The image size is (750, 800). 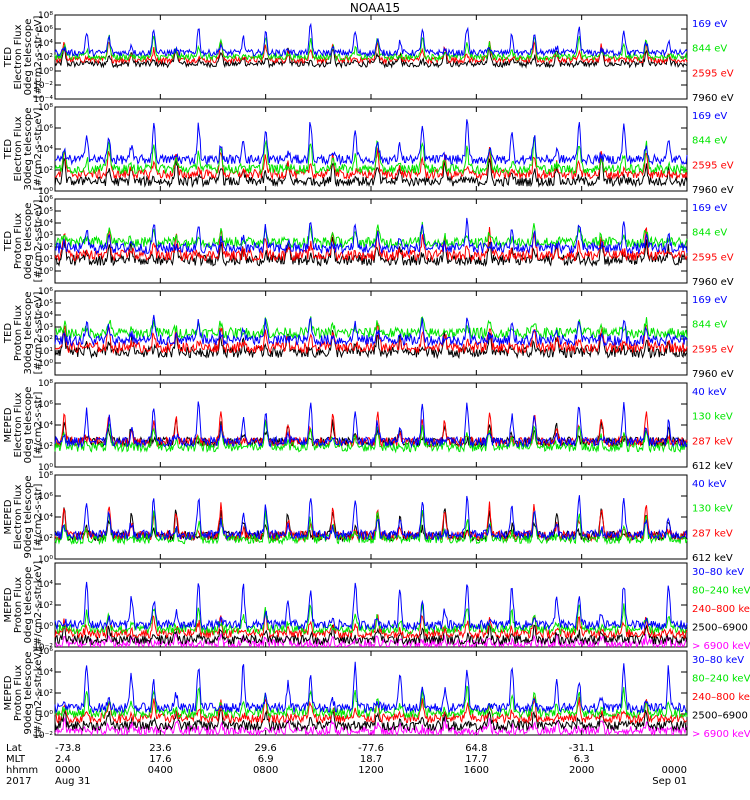 I want to click on ephemeris-value: 17.7, so click(x=476, y=759).